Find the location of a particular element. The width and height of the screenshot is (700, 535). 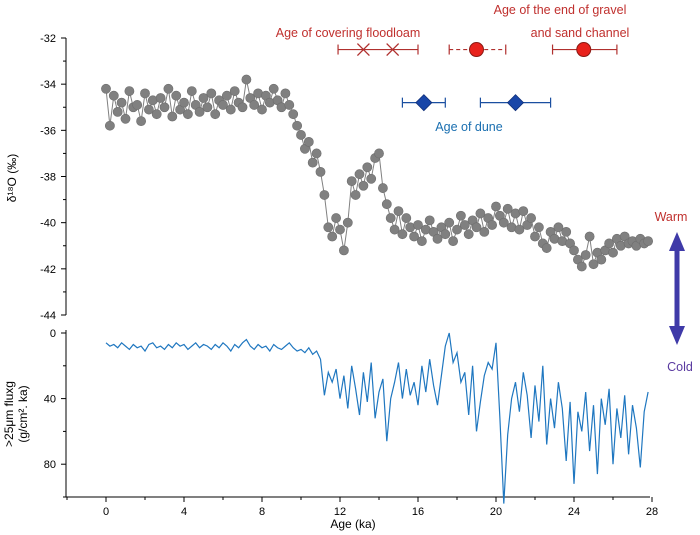

age-marker-circle is located at coordinates (476, 50).